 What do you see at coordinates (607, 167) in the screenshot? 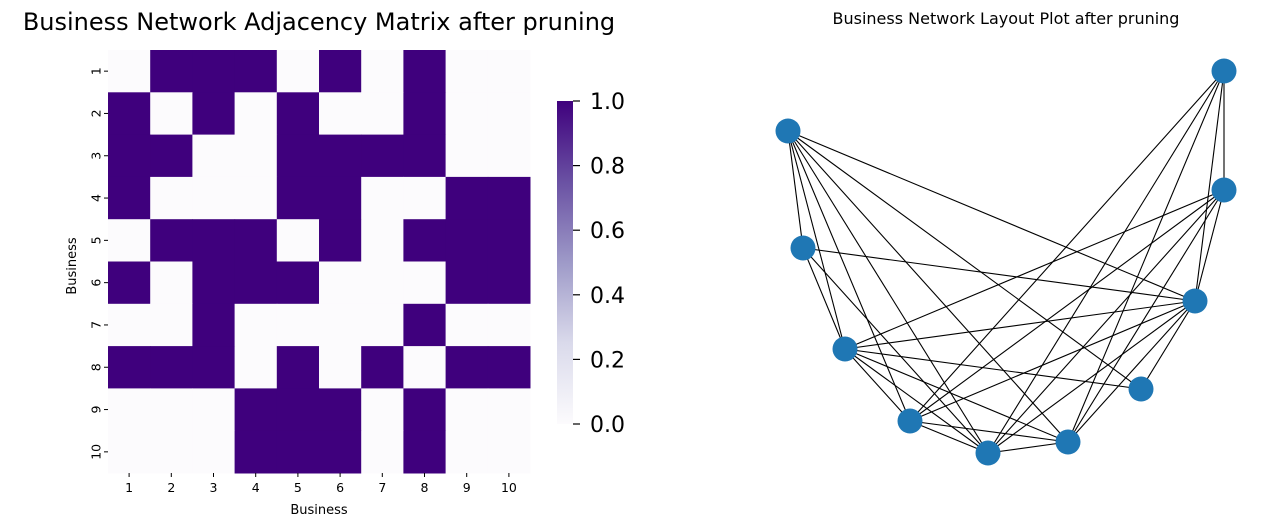
I see `colorbar-tick-label: 0.8` at bounding box center [607, 167].